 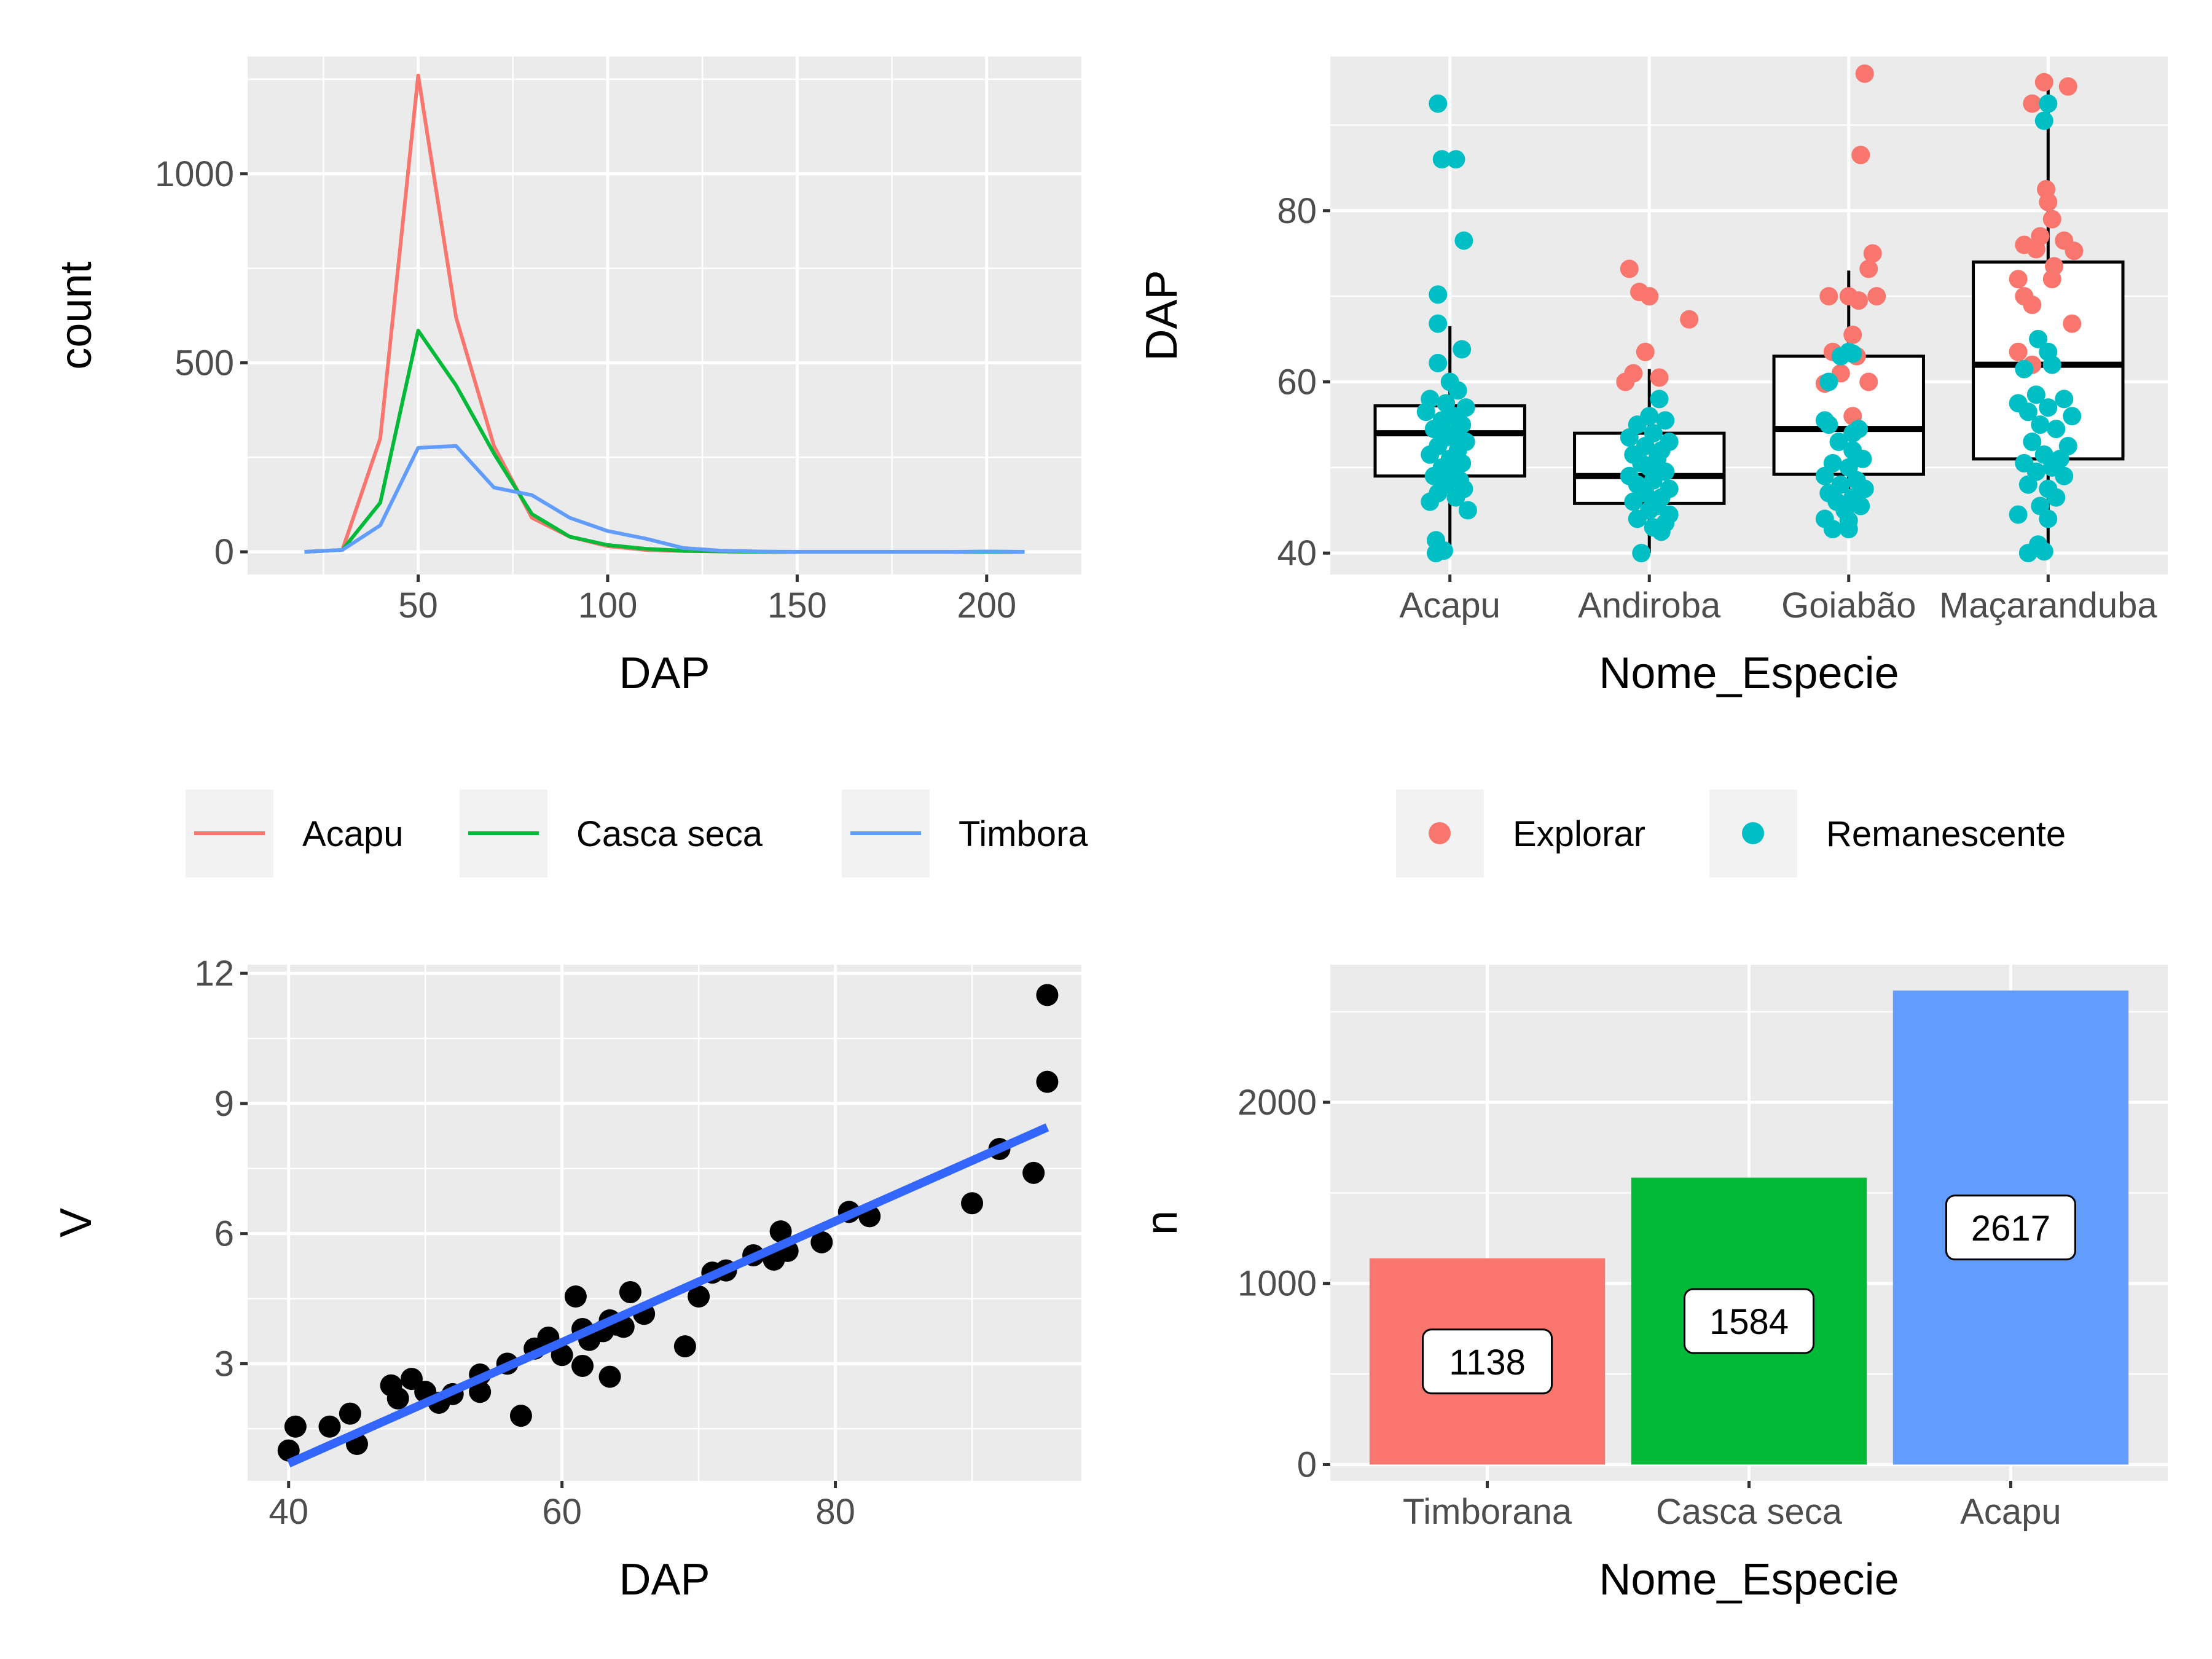 I want to click on scatter-fit-line, so click(x=667, y=1295).